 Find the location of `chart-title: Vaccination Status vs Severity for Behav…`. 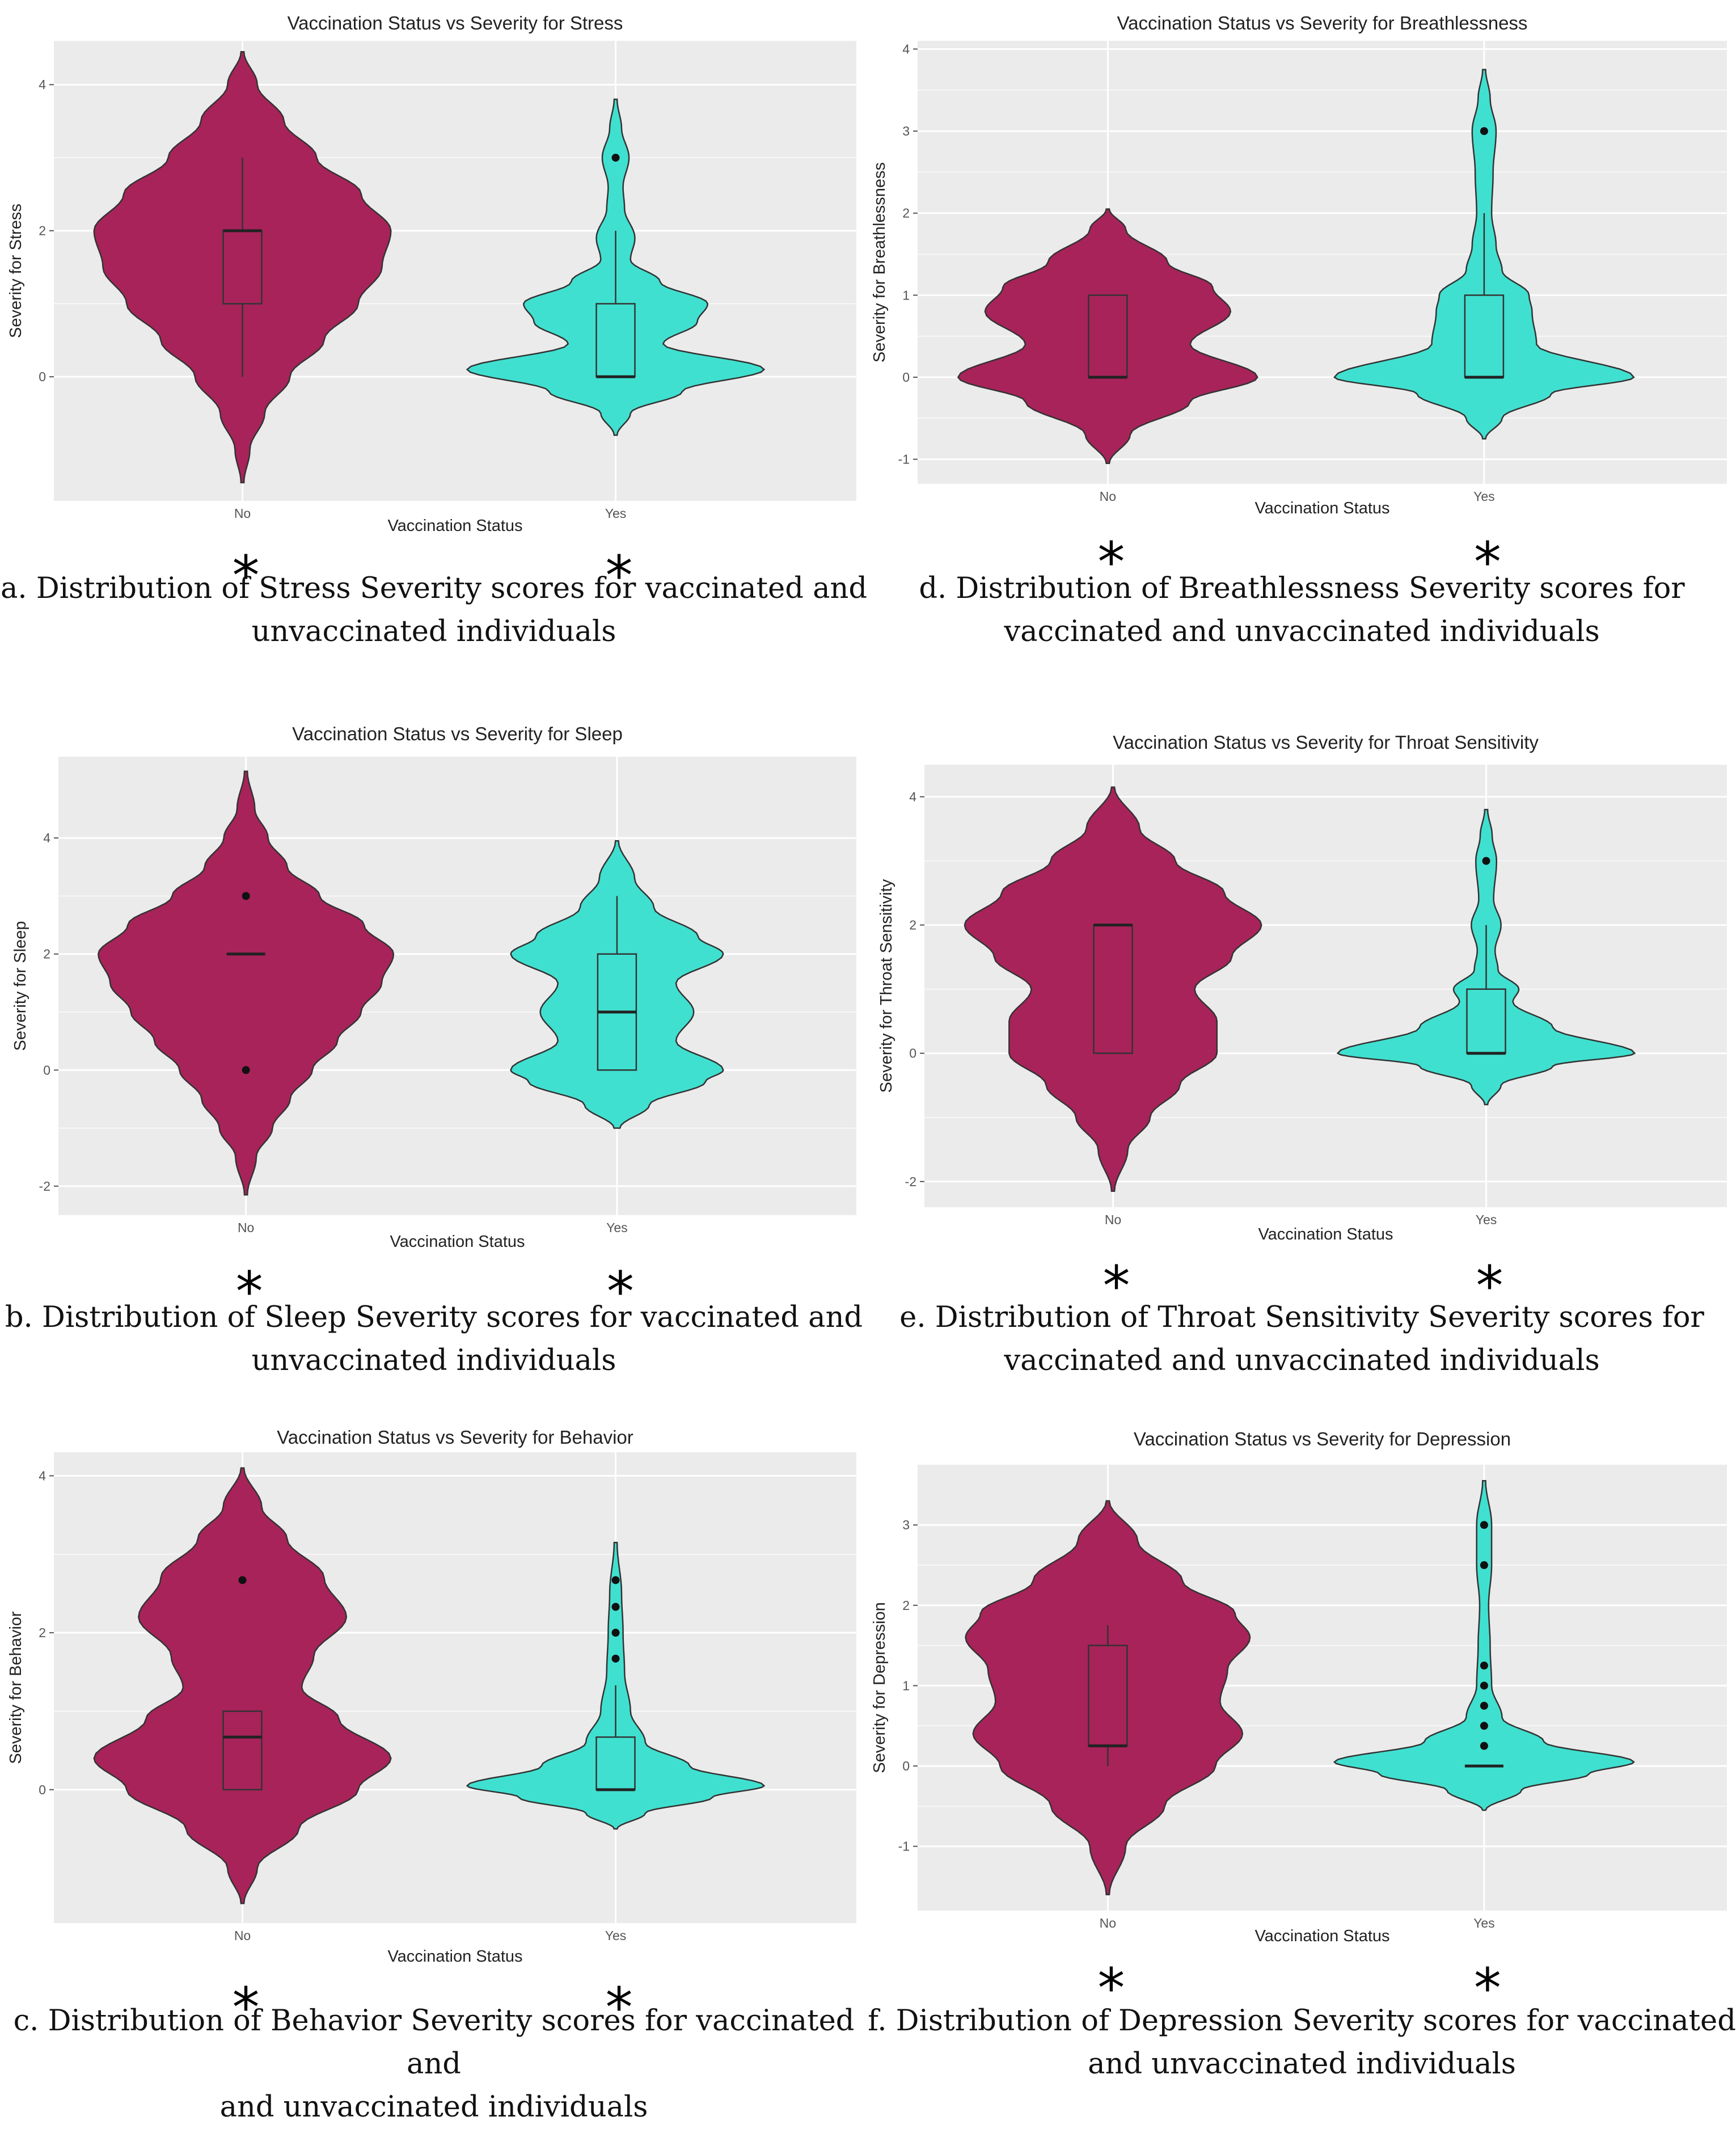

chart-title: Vaccination Status vs Severity for Behav… is located at coordinates (455, 1437).